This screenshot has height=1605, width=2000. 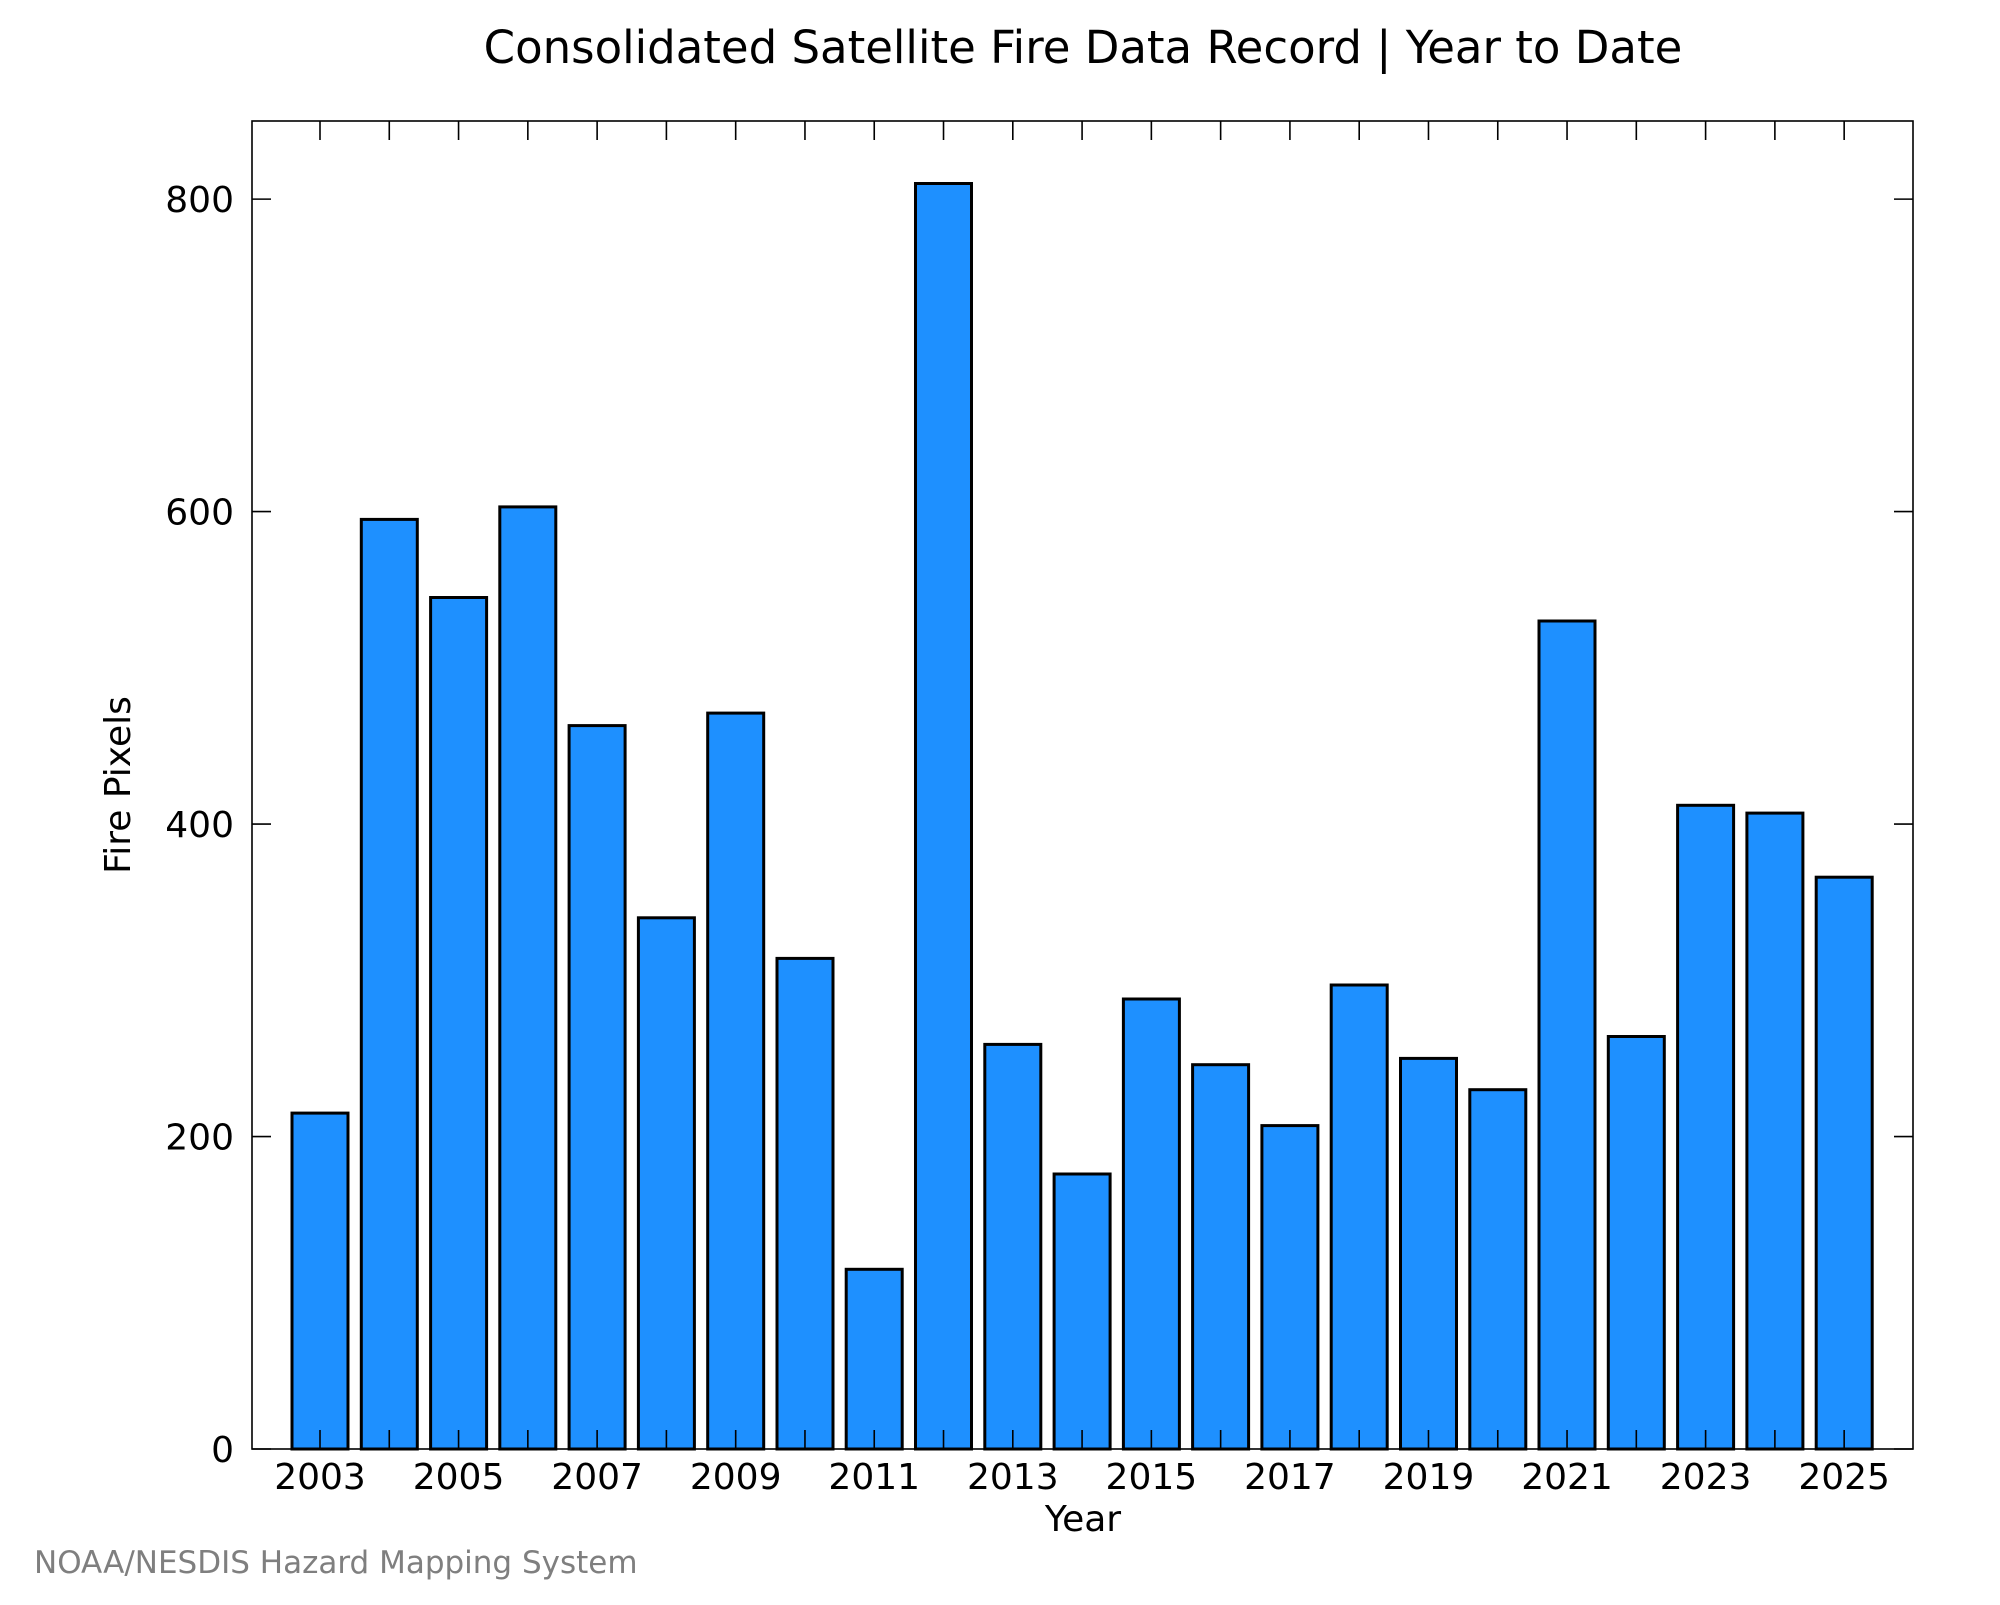 I want to click on bar-2005, so click(x=459, y=1023).